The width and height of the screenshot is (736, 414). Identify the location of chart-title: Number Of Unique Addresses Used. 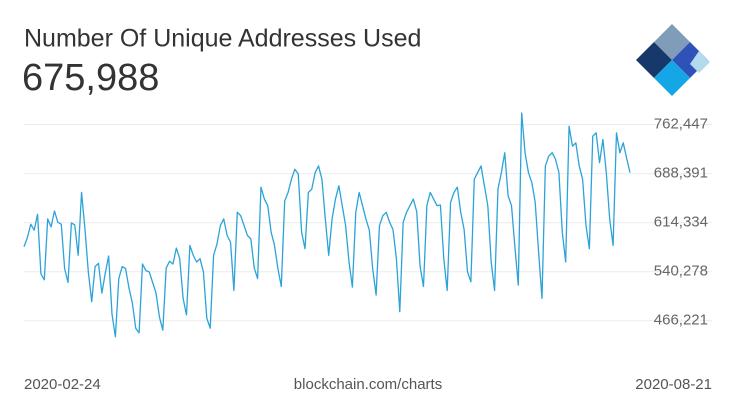
(222, 39).